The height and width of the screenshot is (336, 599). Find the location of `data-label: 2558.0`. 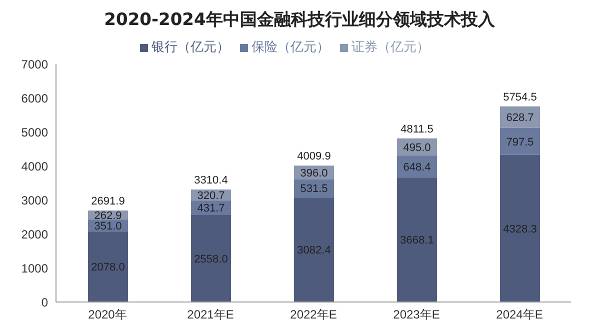

data-label: 2558.0 is located at coordinates (211, 260).